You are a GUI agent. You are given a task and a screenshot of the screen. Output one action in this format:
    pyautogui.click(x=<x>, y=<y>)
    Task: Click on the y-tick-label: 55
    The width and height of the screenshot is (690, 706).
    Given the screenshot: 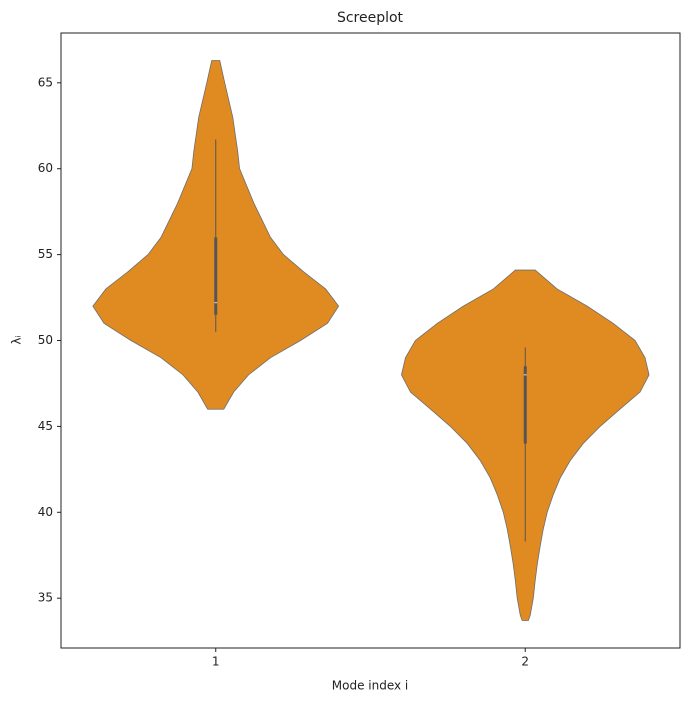 What is the action you would take?
    pyautogui.click(x=45, y=254)
    